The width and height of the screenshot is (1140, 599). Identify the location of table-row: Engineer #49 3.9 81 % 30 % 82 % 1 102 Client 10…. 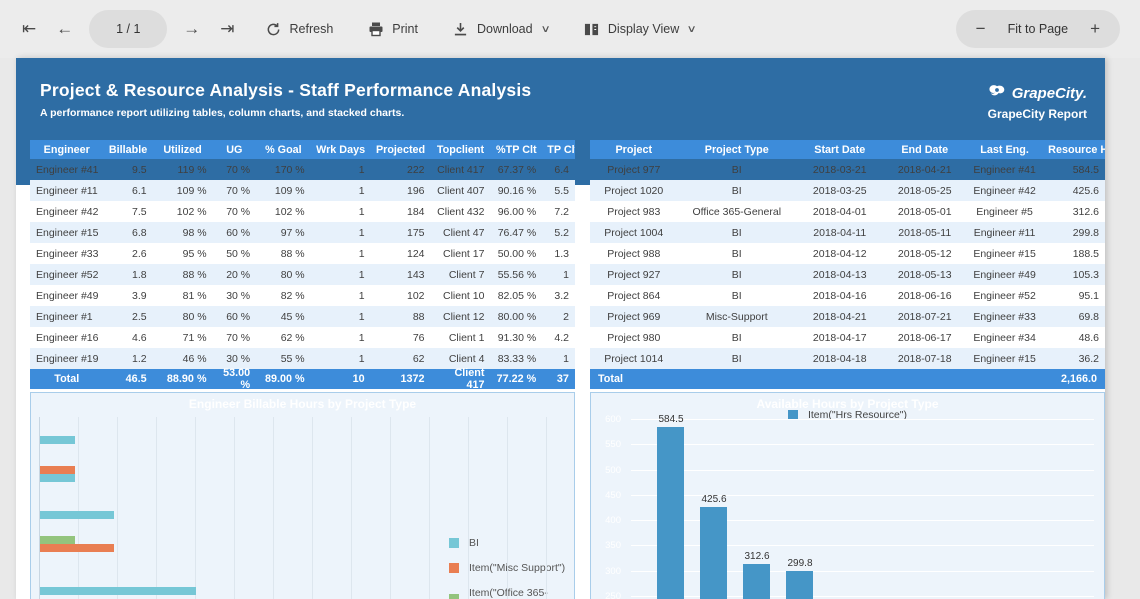
(302, 295).